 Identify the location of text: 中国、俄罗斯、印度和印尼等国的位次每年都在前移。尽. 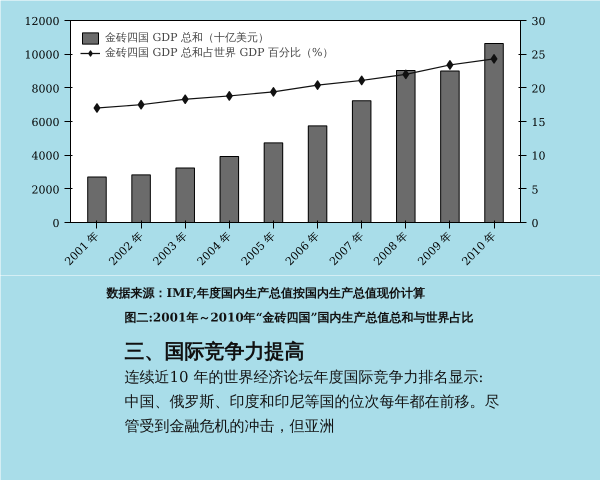
(312, 401).